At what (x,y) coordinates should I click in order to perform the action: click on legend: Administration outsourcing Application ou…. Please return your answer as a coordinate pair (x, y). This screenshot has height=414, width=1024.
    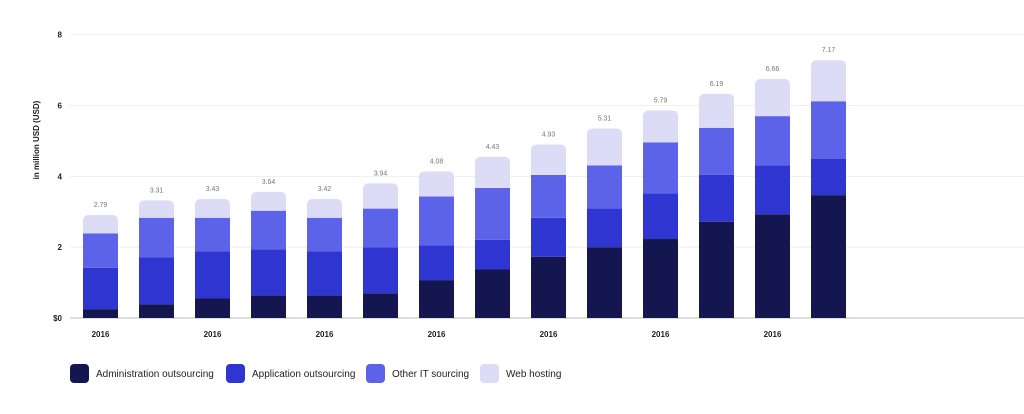
    Looking at the image, I should click on (315, 373).